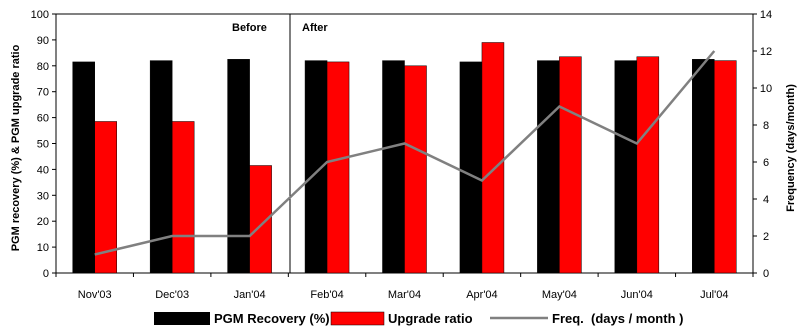 This screenshot has height=336, width=800. What do you see at coordinates (559, 295) in the screenshot?
I see `x-tick-label: May'04` at bounding box center [559, 295].